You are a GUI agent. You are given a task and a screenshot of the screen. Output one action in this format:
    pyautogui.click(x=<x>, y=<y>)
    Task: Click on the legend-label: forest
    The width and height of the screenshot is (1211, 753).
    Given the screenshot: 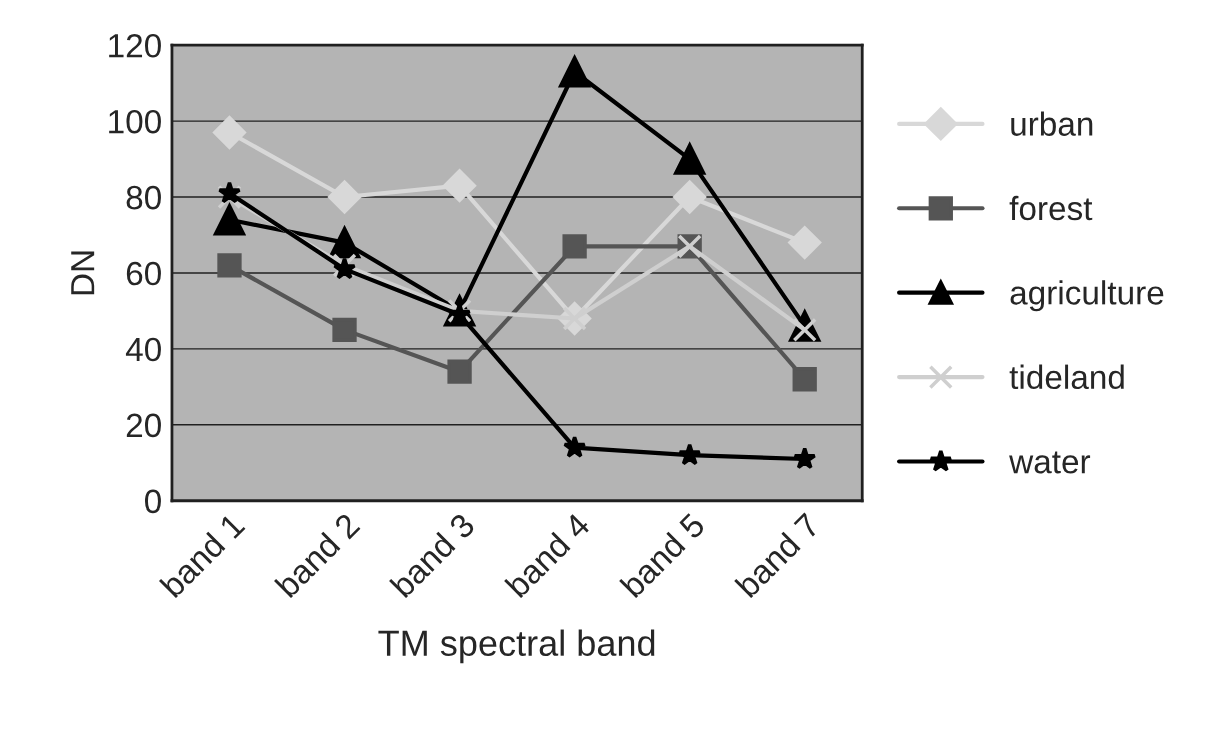 What is the action you would take?
    pyautogui.click(x=1051, y=208)
    